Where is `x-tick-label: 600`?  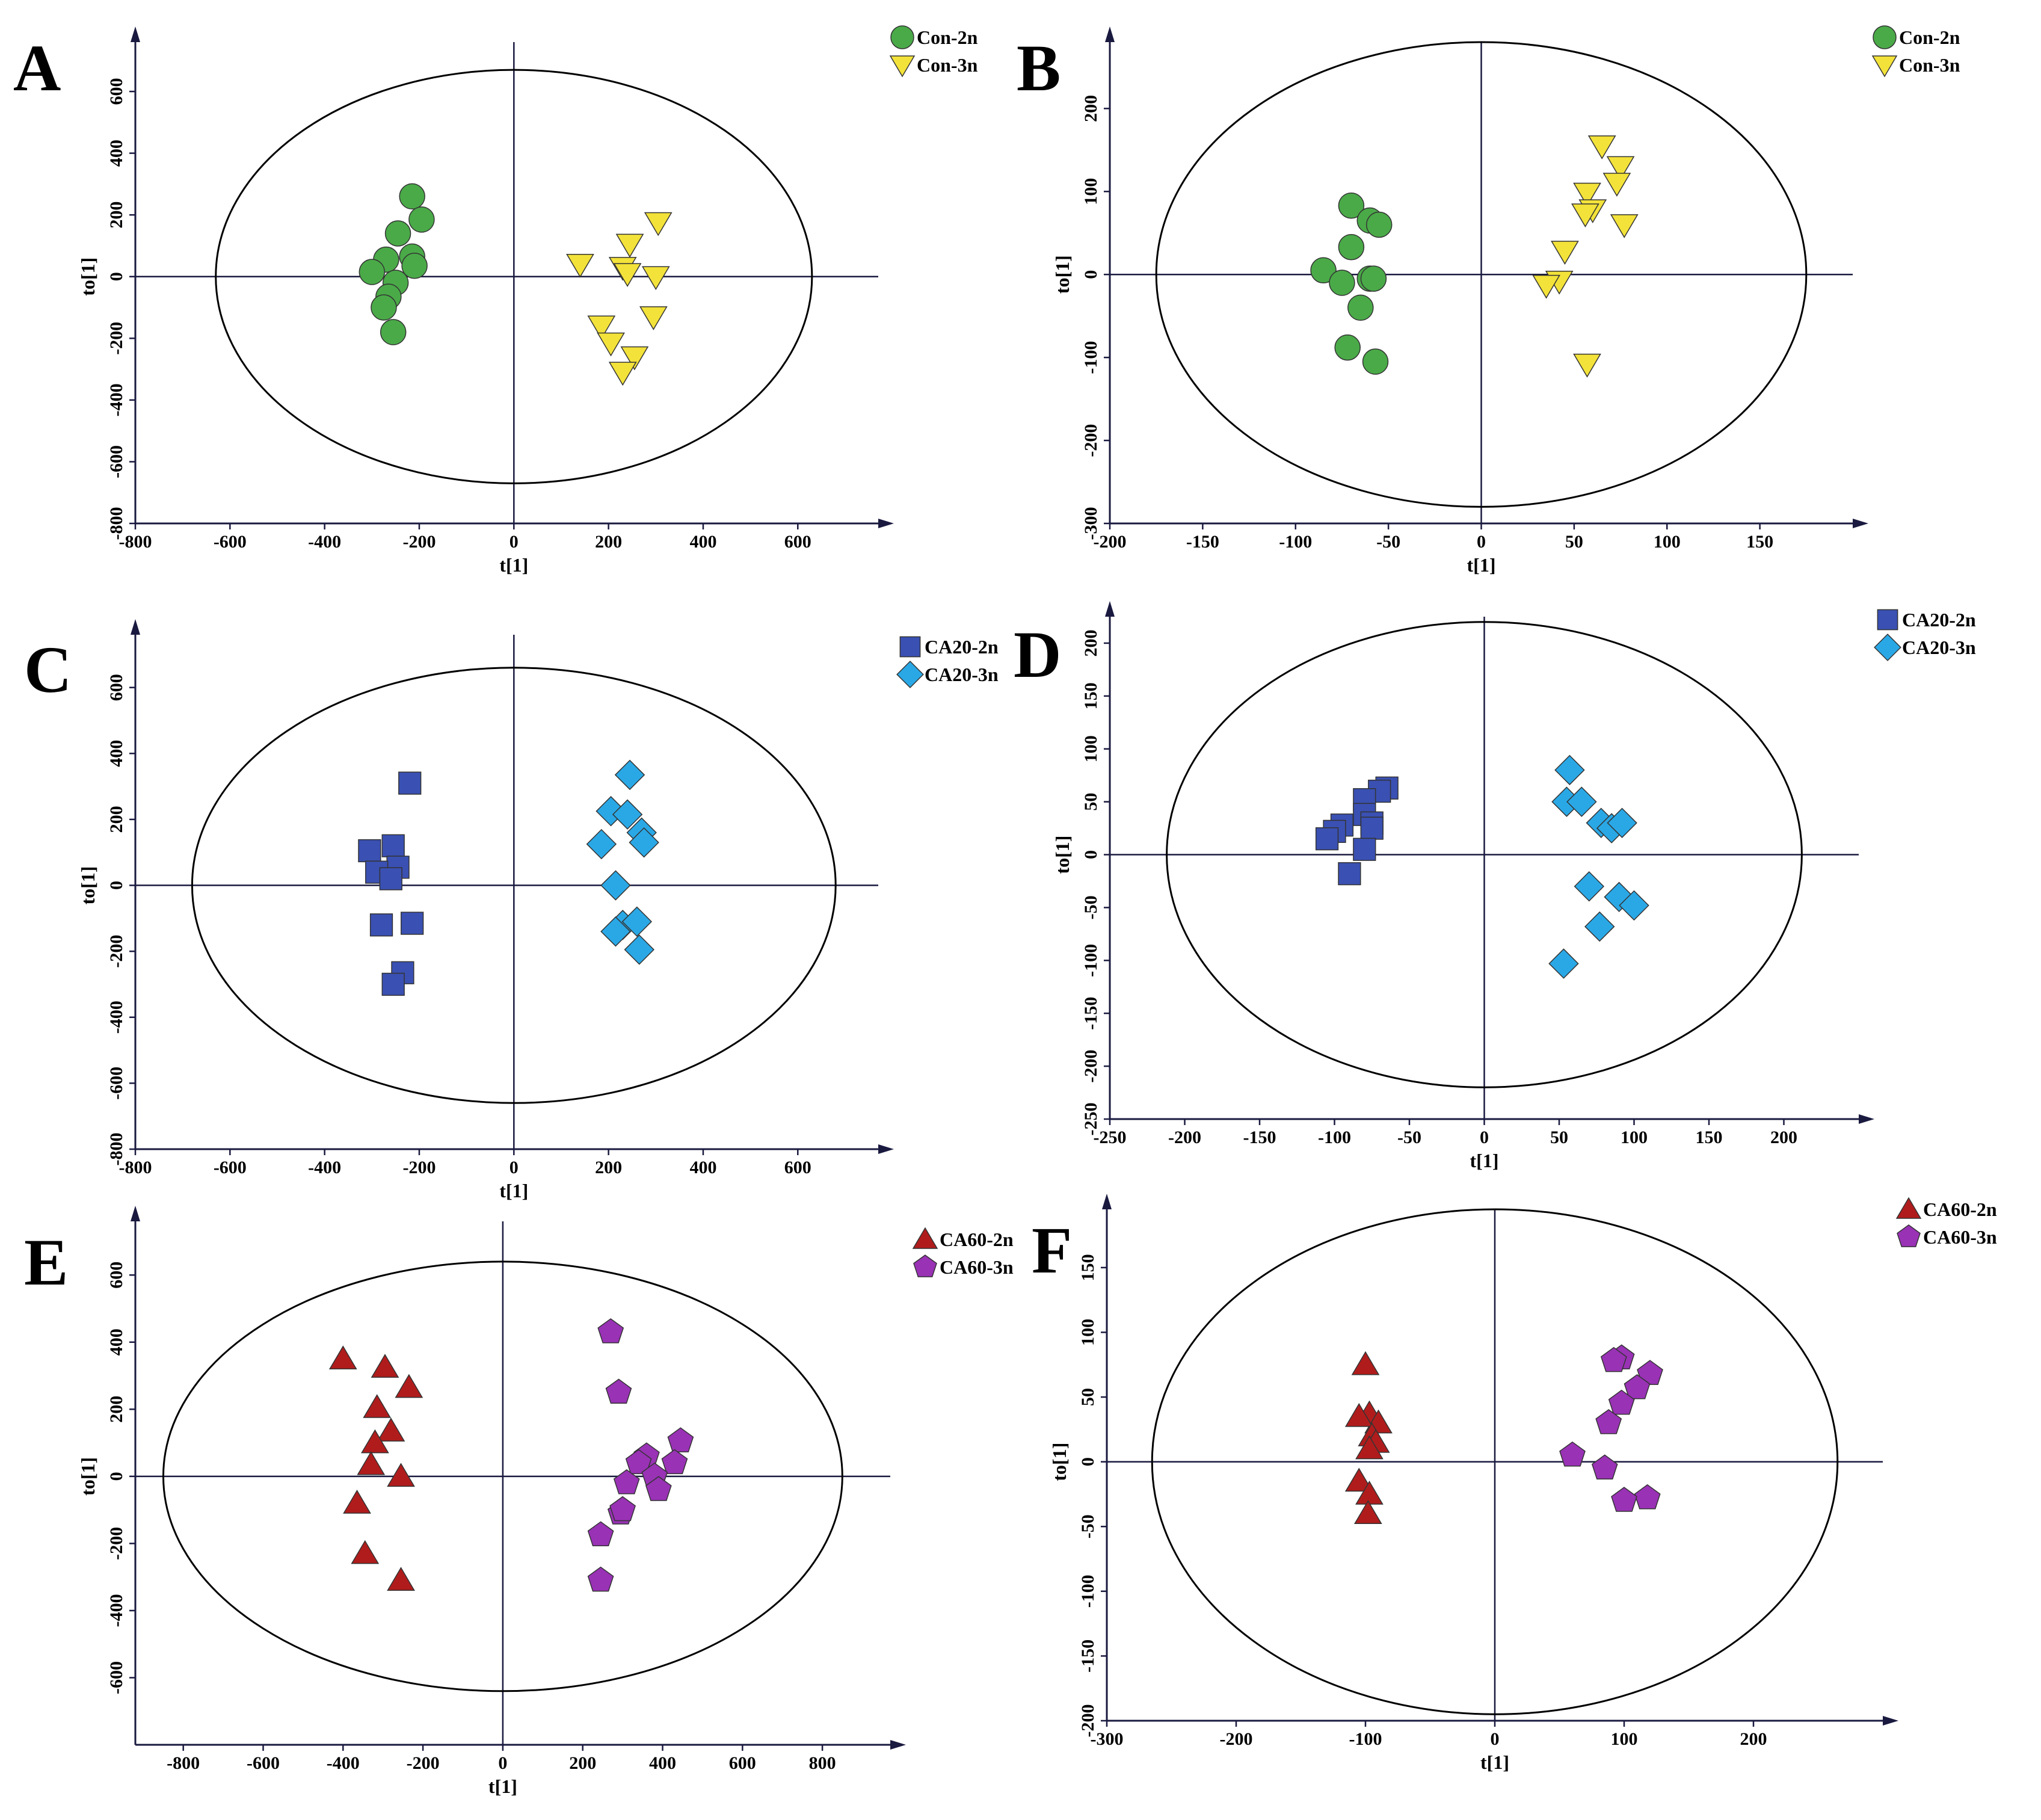 x-tick-label: 600 is located at coordinates (797, 1168).